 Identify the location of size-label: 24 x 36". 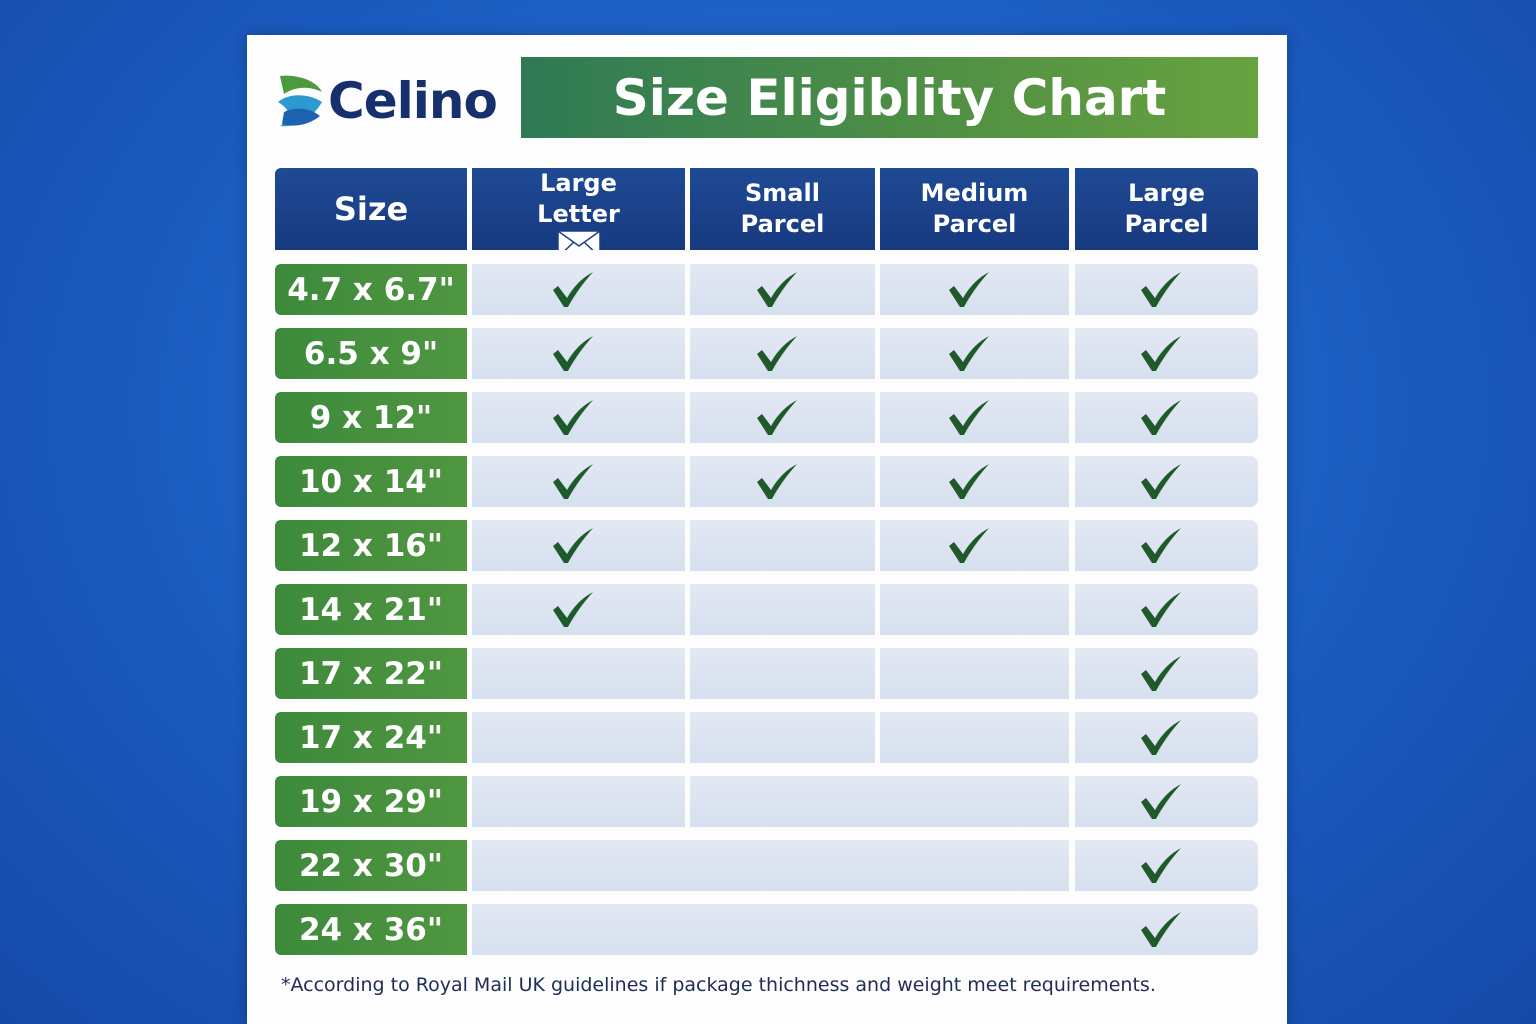
(371, 929).